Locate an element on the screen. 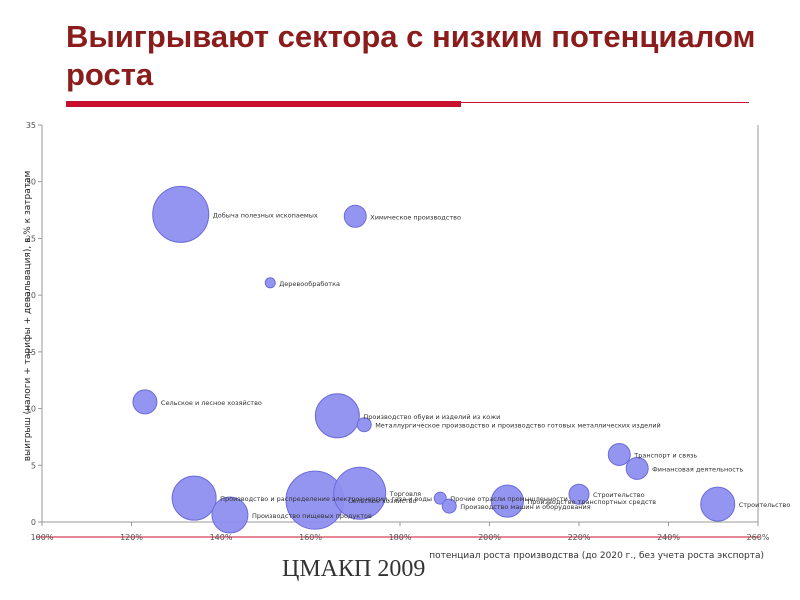 The image size is (800, 600). x-tick-label: 260% is located at coordinates (758, 537).